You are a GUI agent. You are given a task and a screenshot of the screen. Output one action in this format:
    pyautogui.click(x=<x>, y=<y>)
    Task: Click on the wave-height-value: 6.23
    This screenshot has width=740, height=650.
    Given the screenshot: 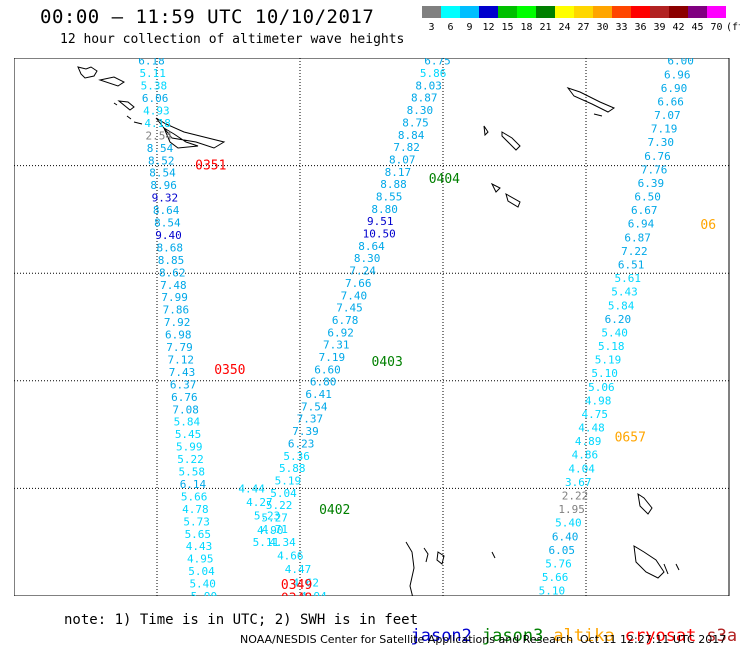 What is the action you would take?
    pyautogui.click(x=301, y=443)
    